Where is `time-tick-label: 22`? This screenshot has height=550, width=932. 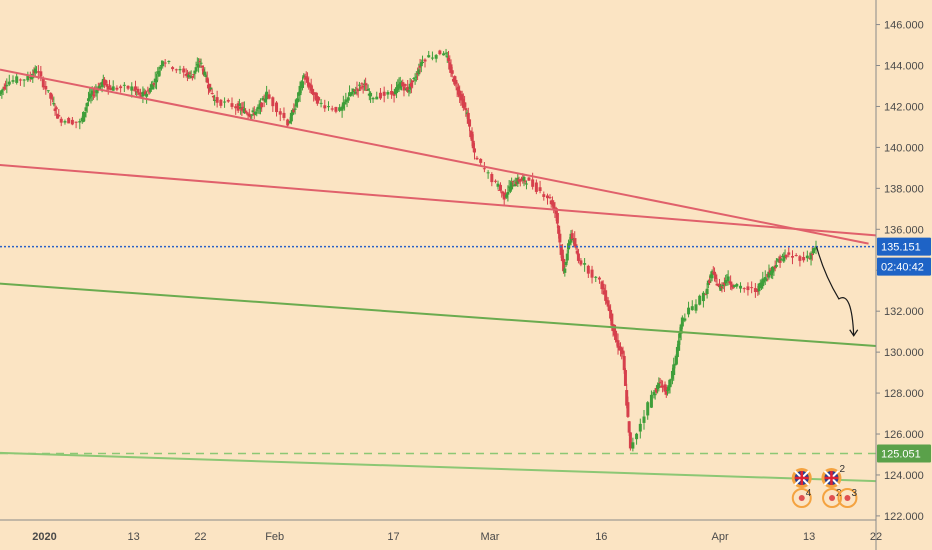 time-tick-label: 22 is located at coordinates (876, 537).